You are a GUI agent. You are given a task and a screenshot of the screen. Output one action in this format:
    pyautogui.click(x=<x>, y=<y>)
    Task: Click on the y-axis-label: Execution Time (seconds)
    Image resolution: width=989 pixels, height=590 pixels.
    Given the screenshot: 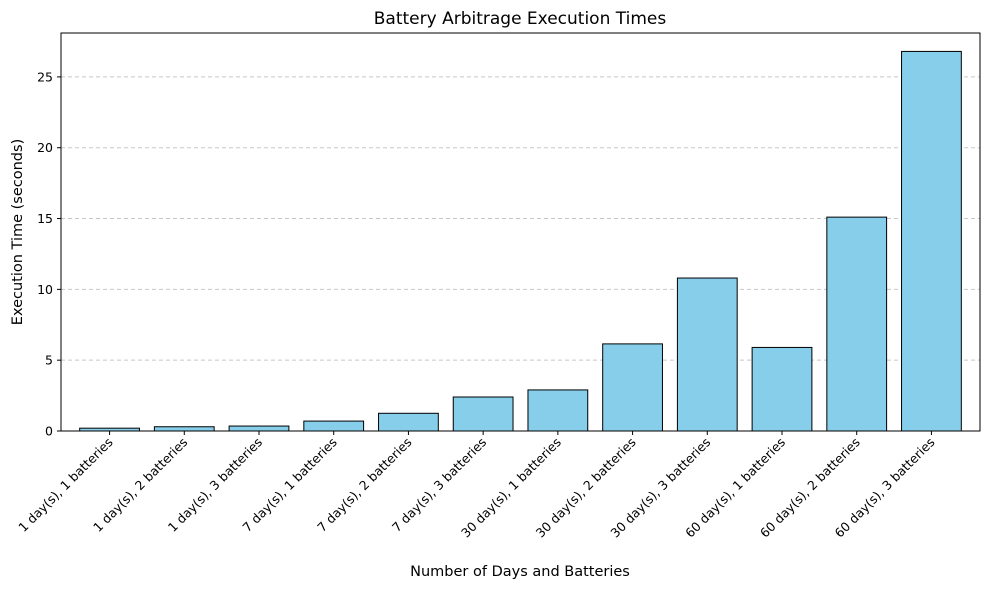 What is the action you would take?
    pyautogui.click(x=18, y=232)
    